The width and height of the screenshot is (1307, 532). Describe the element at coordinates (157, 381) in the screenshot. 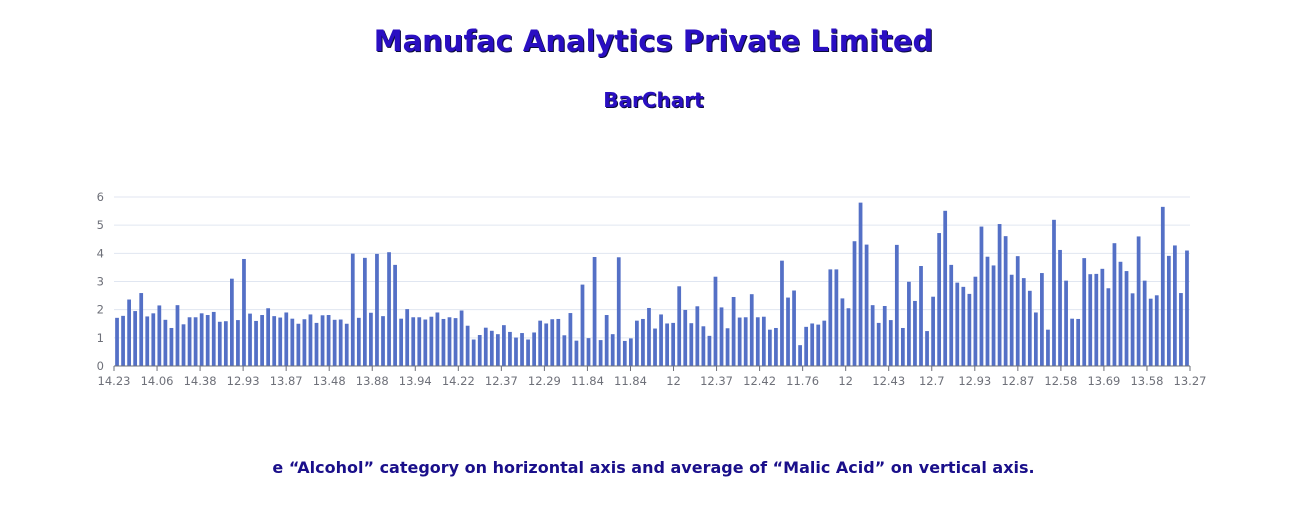

I see `x-tick-label: 14.06` at that location.